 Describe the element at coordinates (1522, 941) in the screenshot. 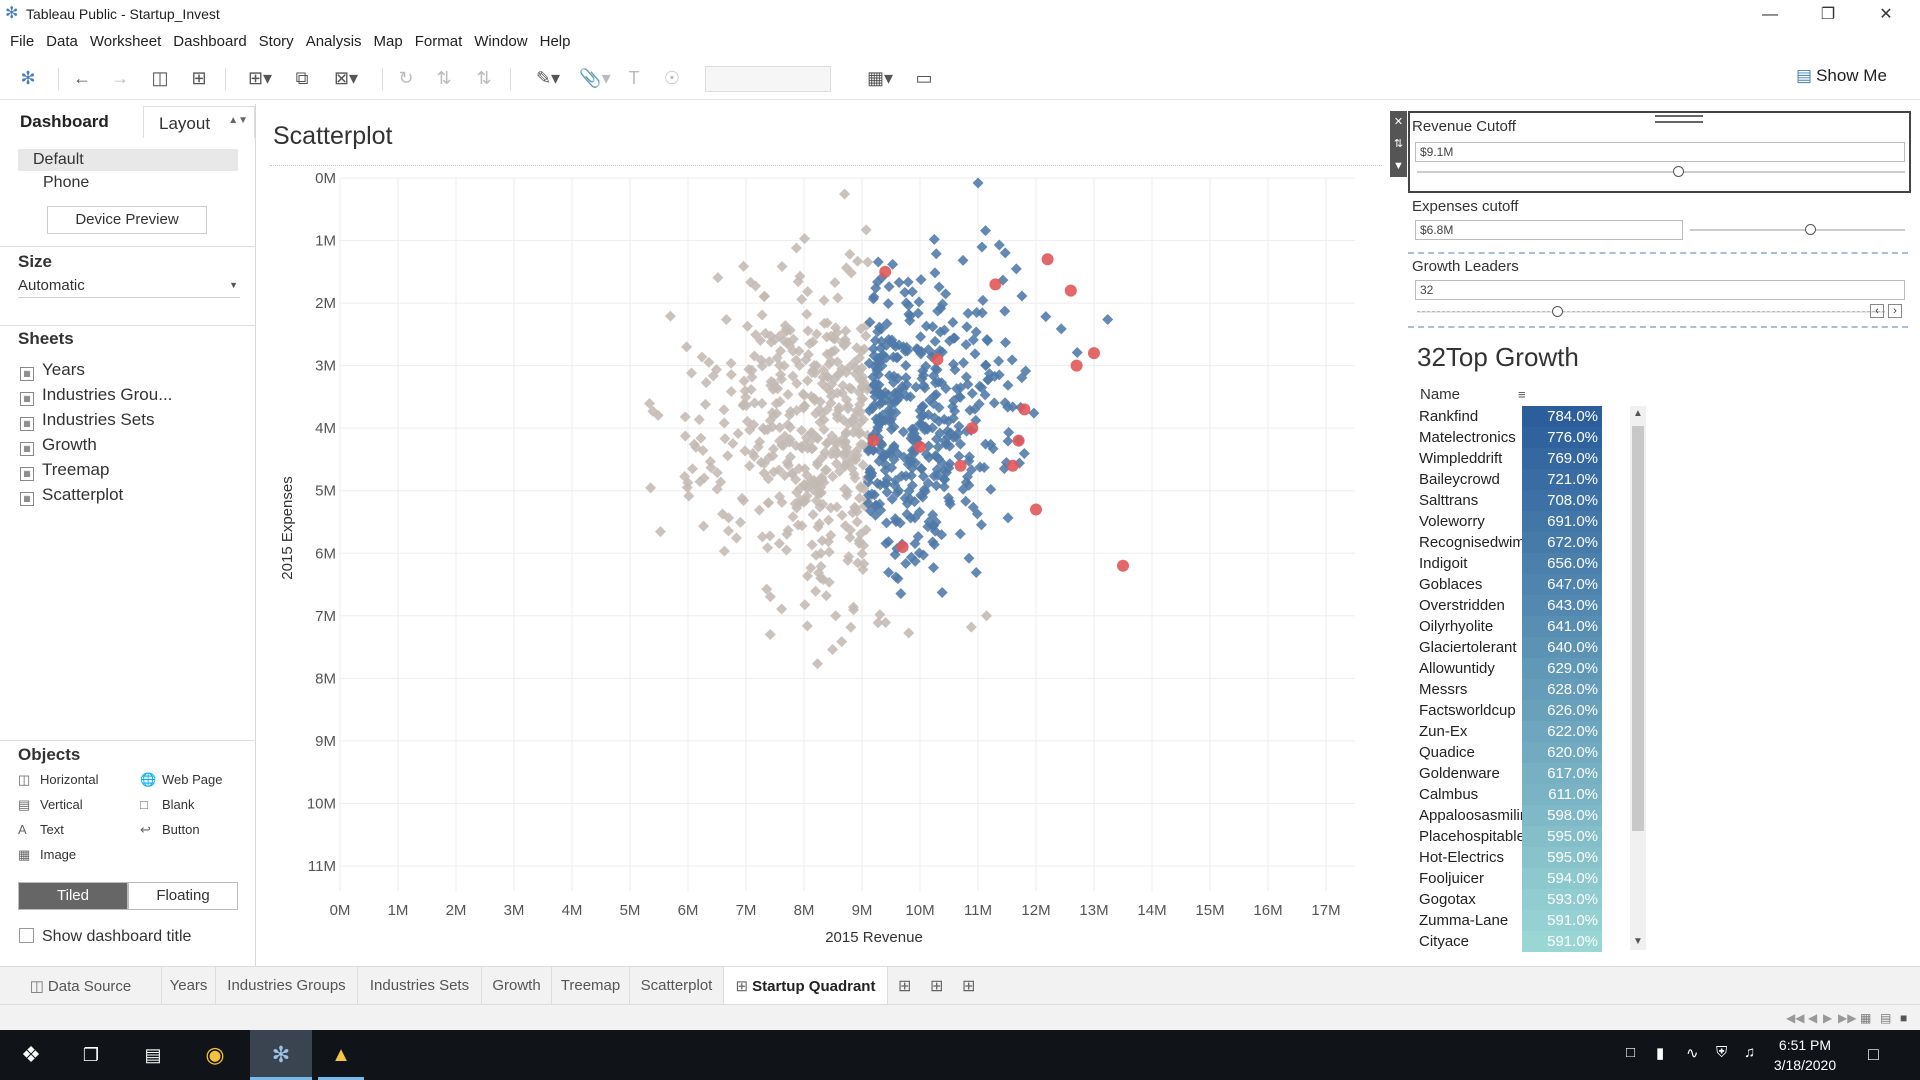

I see `table-row: Cityace 591.0%` at that location.